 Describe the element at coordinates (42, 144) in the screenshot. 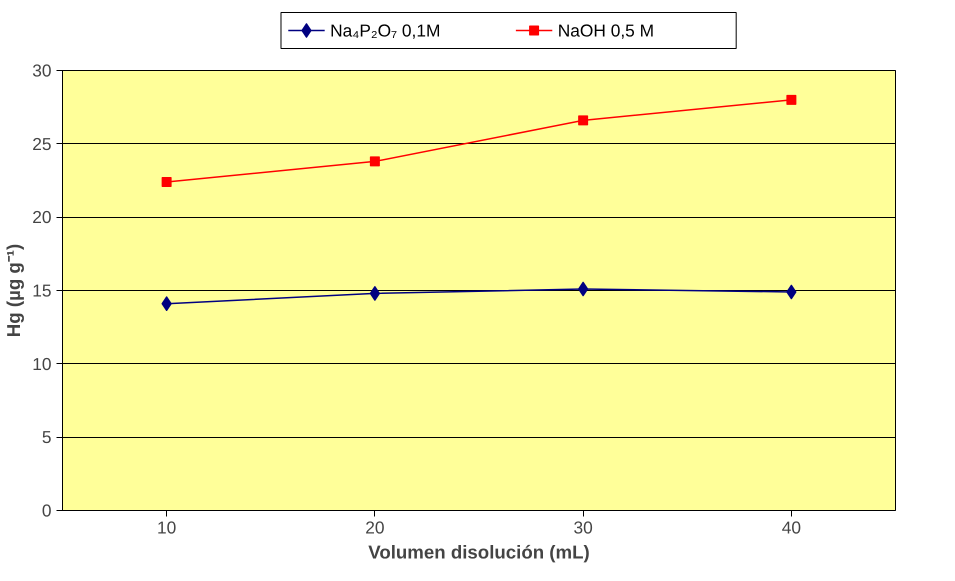

I see `y-tick-label: 25` at that location.